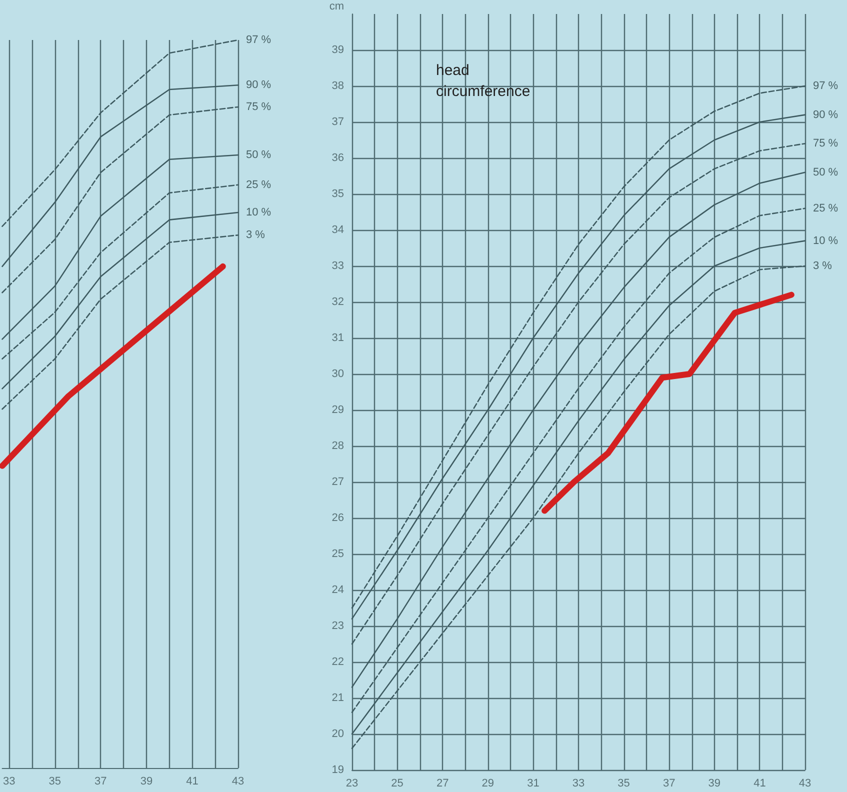 This screenshot has height=792, width=847. Describe the element at coordinates (338, 50) in the screenshot. I see `y-tick-label: 39` at that location.